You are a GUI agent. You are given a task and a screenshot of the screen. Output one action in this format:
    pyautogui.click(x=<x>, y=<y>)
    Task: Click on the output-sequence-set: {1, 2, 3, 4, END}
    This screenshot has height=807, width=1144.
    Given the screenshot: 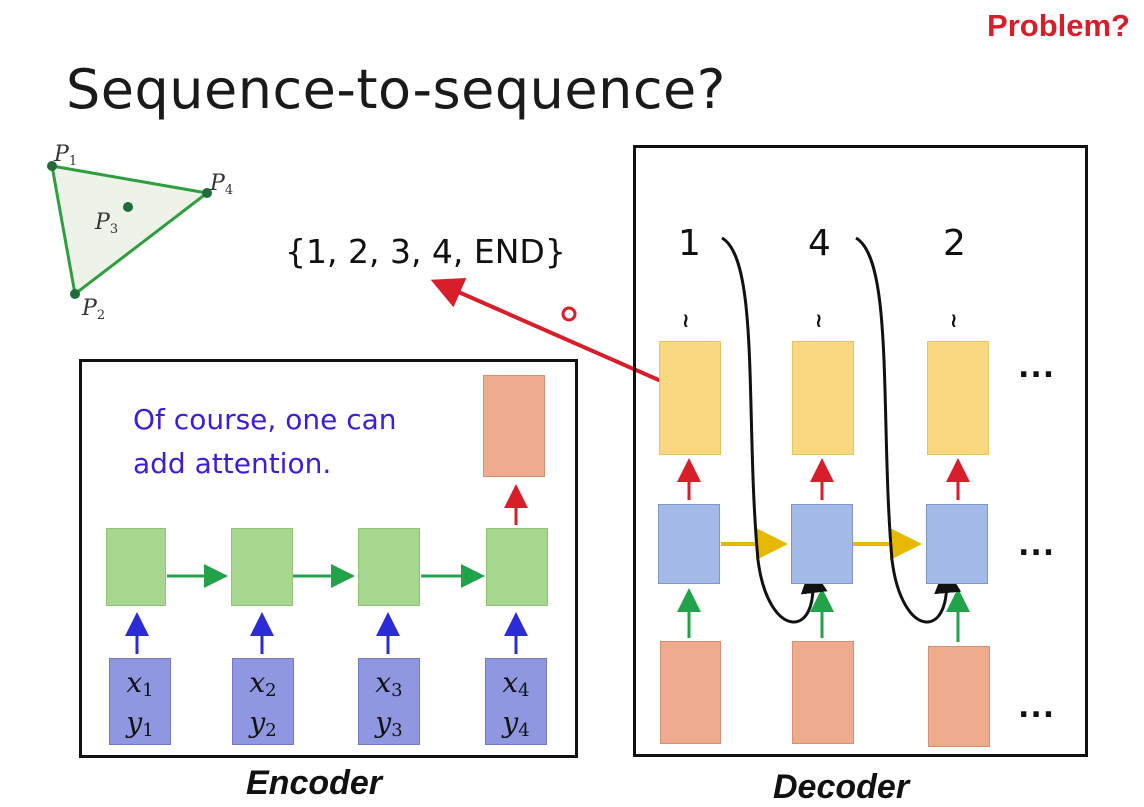 What is the action you would take?
    pyautogui.click(x=425, y=251)
    